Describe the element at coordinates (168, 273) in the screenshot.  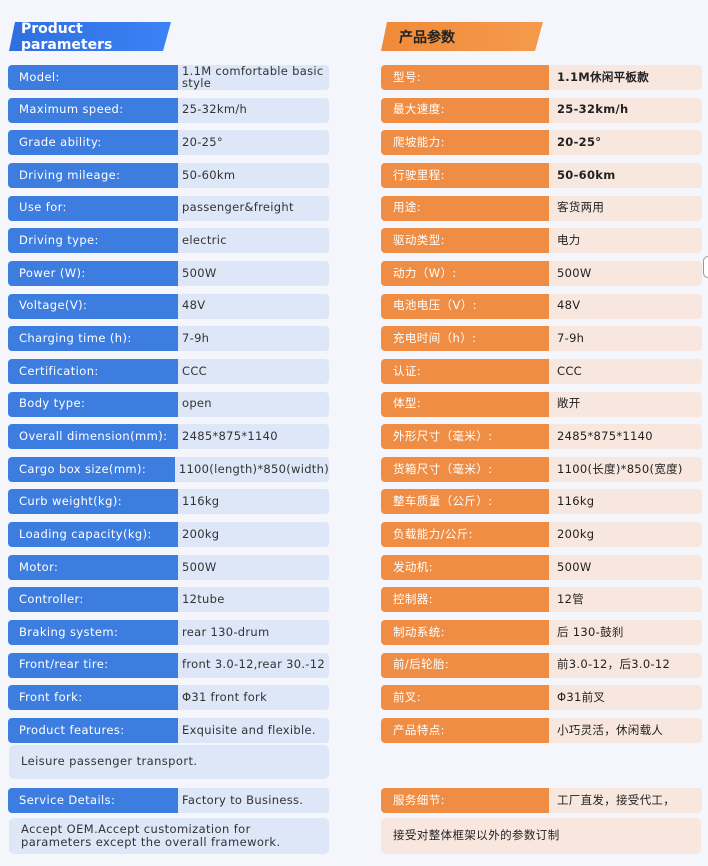
I see `parameter-row: Power (W): 500W` at that location.